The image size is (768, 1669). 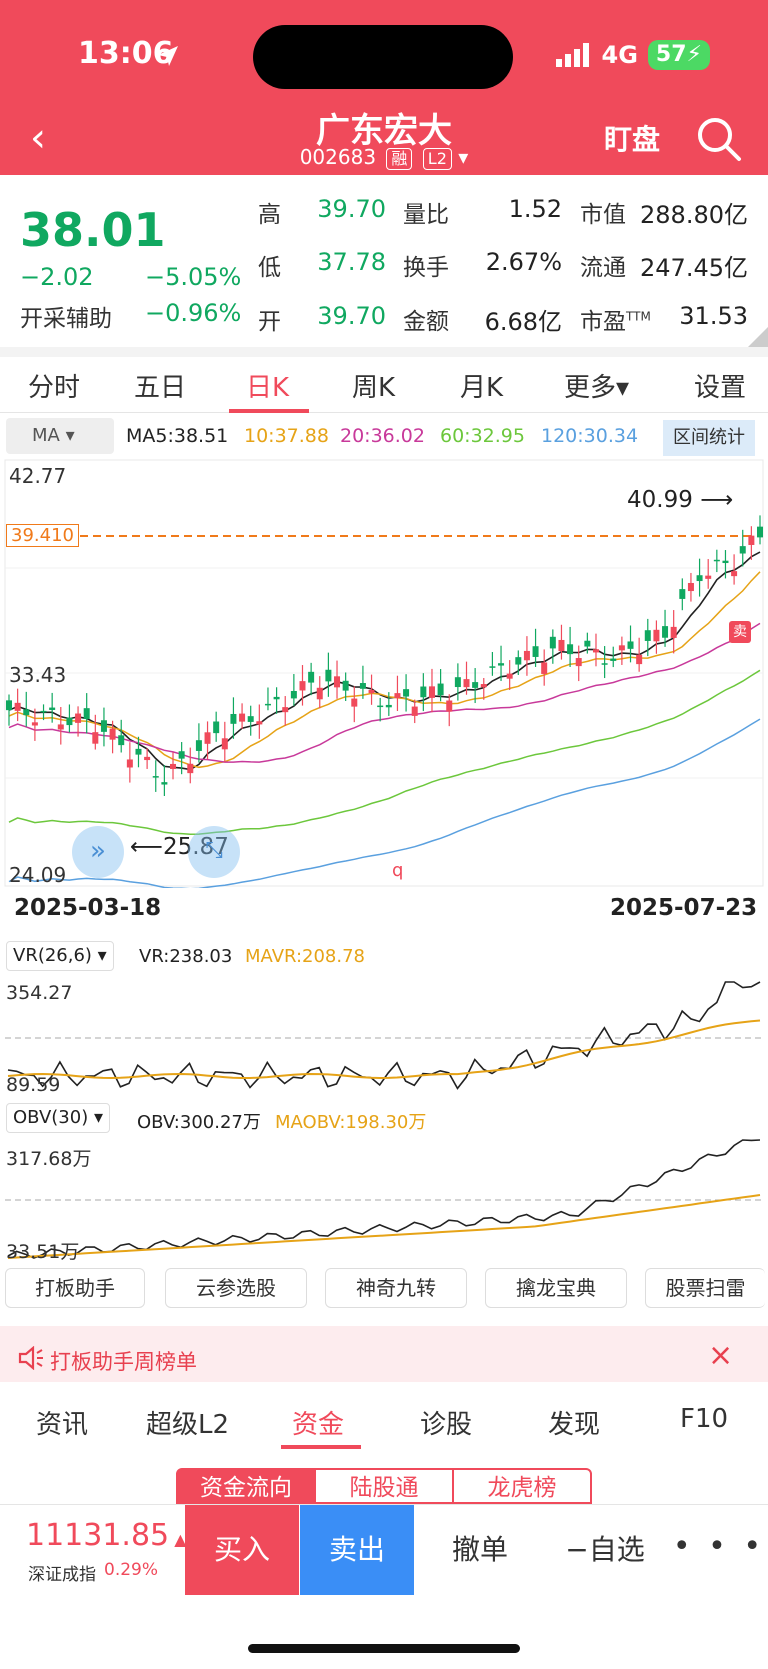 What do you see at coordinates (106, 1535) in the screenshot?
I see `index-value: 11131.85 ▲` at bounding box center [106, 1535].